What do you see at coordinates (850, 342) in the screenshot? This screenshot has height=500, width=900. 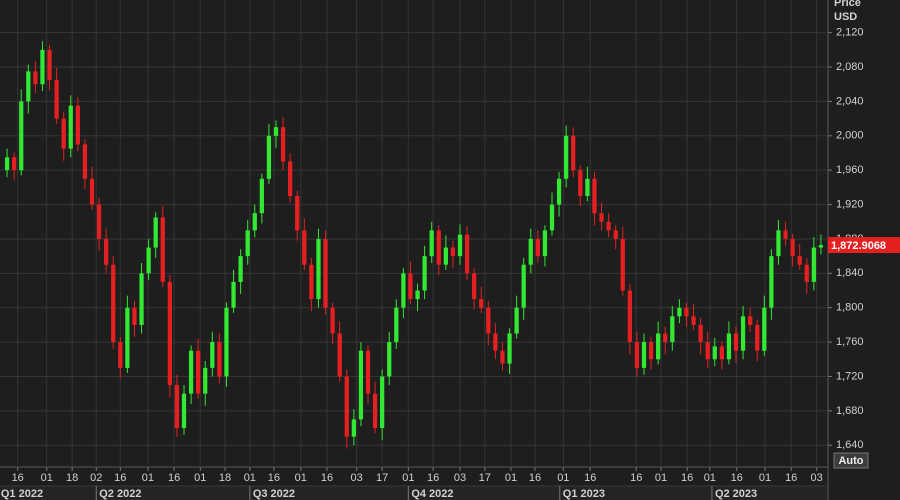 I see `y-tick-label: 1,760` at bounding box center [850, 342].